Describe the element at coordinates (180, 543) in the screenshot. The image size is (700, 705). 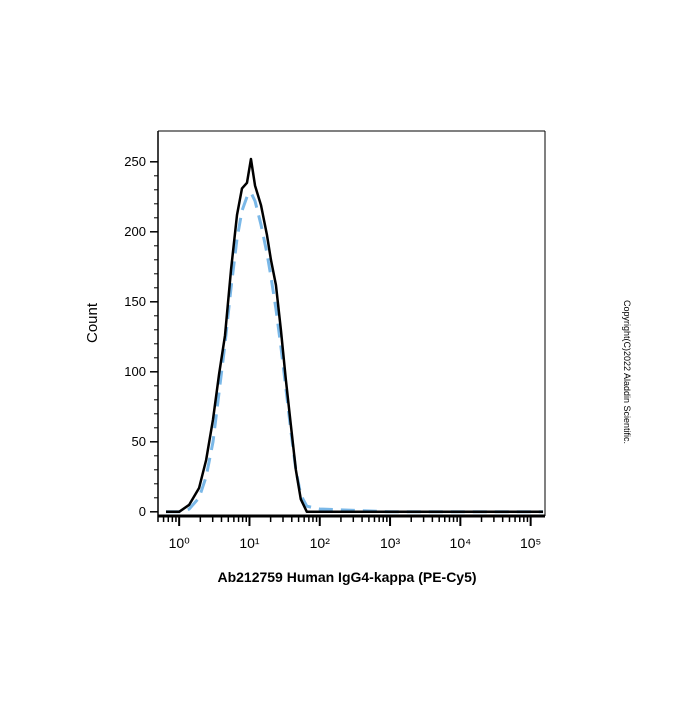
I see `x-tick-label: 10⁰` at that location.